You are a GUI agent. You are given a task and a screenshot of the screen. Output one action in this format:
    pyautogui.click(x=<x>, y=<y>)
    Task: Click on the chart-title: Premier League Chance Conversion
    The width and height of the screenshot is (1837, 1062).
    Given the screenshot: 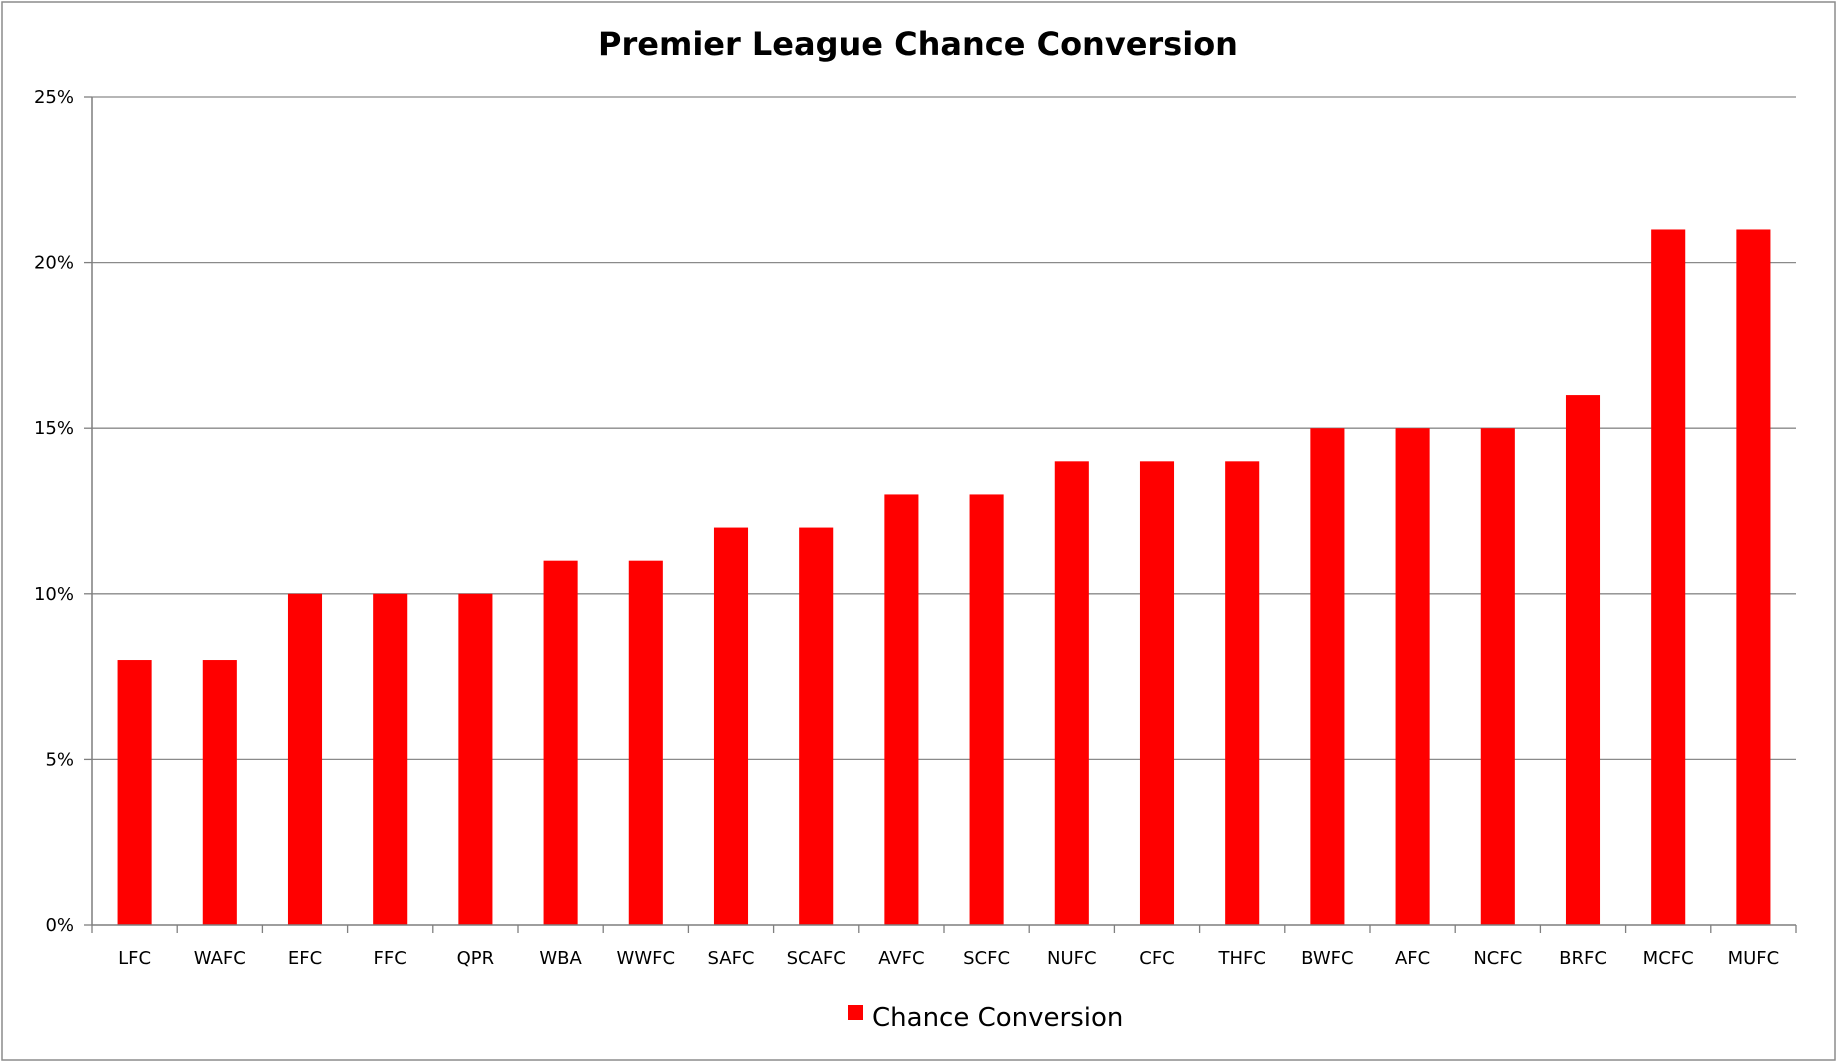 What is the action you would take?
    pyautogui.click(x=918, y=44)
    